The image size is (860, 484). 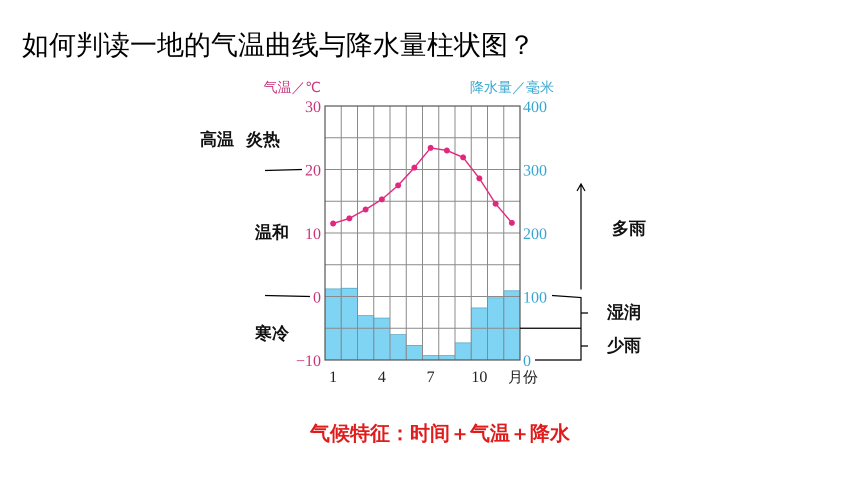 I want to click on y-tick-label: −10, so click(x=308, y=361).